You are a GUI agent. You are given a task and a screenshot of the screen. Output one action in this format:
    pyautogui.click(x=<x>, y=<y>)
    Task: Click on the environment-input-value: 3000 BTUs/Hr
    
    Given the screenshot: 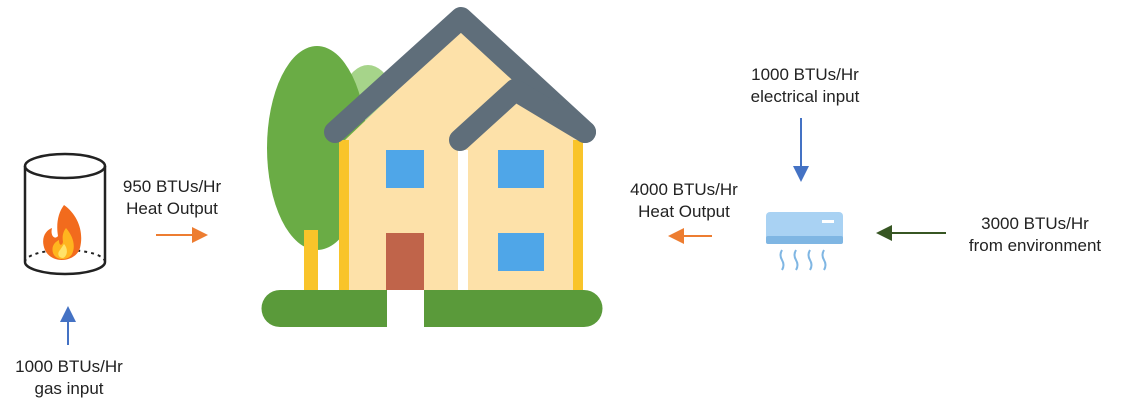 What is the action you would take?
    pyautogui.click(x=1035, y=223)
    